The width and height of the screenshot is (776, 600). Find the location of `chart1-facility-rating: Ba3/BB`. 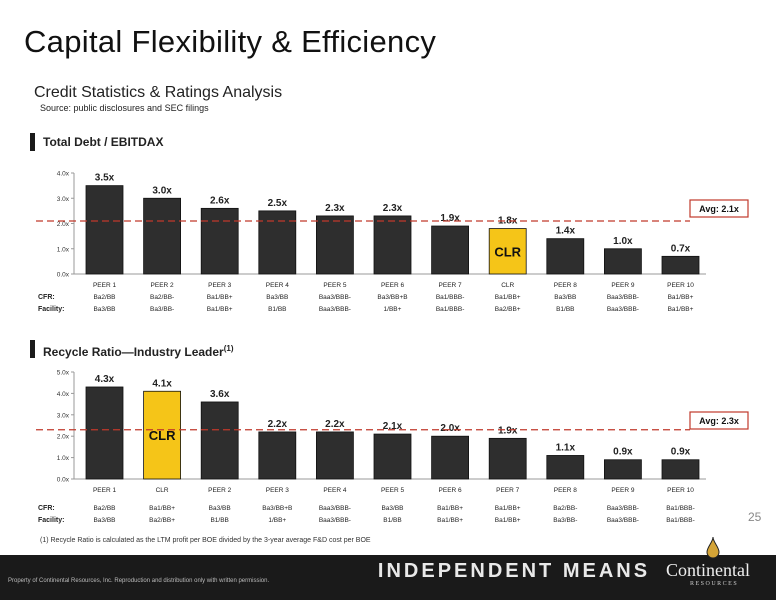

chart1-facility-rating: Ba3/BB is located at coordinates (104, 309).